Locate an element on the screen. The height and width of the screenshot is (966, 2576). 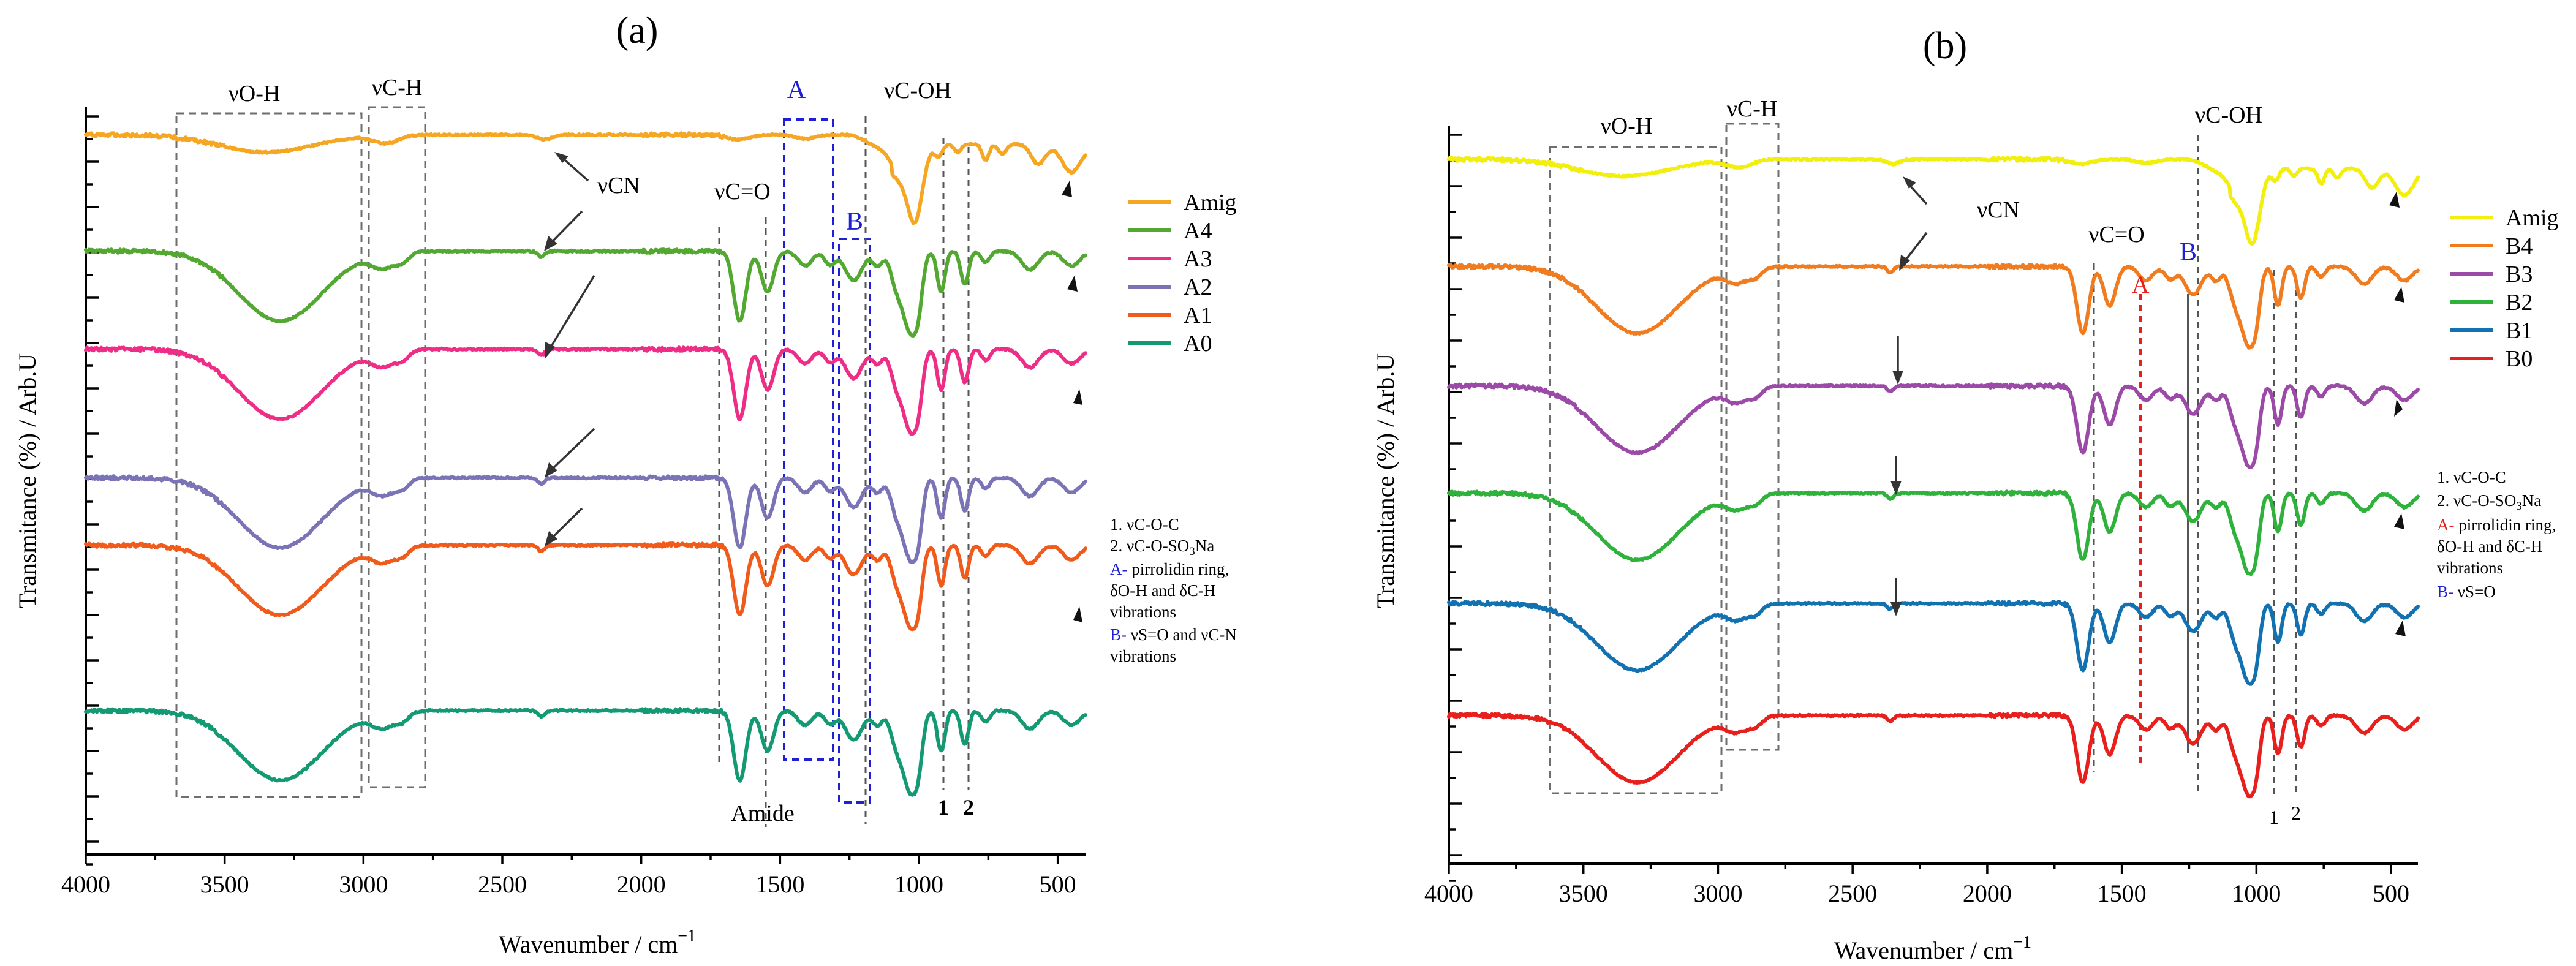
panel-a-oh-region-box is located at coordinates (269, 455).